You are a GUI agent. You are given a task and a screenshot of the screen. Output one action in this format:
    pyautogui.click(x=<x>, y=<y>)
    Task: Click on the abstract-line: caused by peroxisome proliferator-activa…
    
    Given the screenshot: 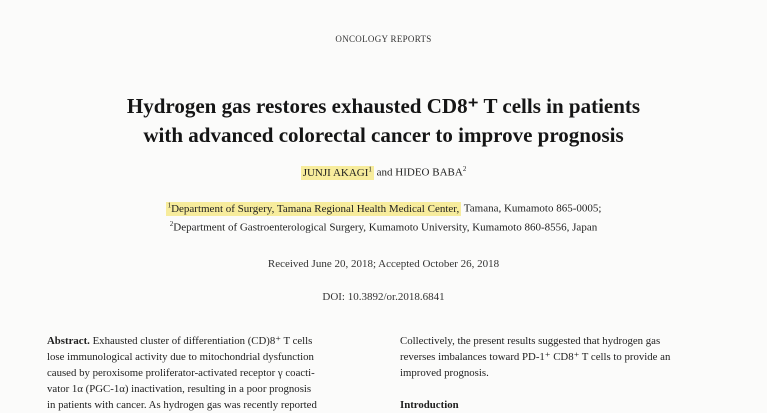 What is the action you would take?
    pyautogui.click(x=181, y=373)
    